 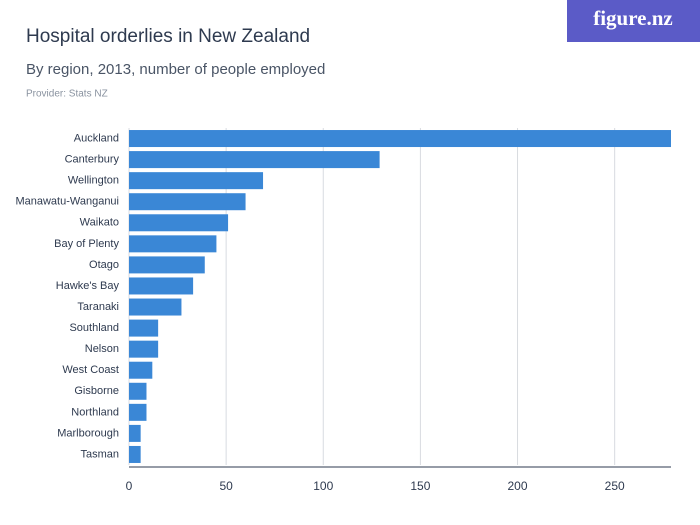 What do you see at coordinates (518, 486) in the screenshot?
I see `x-tick-label: 200` at bounding box center [518, 486].